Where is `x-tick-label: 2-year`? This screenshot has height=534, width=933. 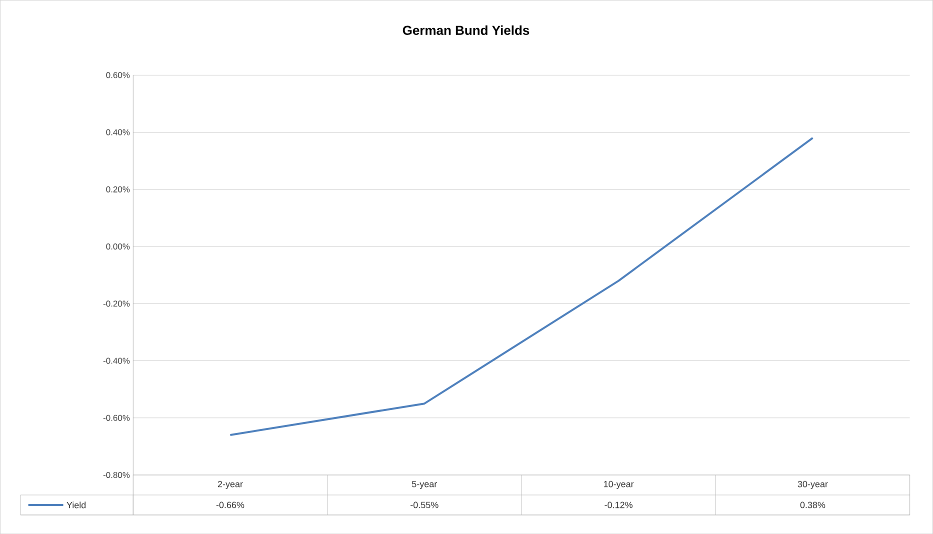 x-tick-label: 2-year is located at coordinates (230, 484).